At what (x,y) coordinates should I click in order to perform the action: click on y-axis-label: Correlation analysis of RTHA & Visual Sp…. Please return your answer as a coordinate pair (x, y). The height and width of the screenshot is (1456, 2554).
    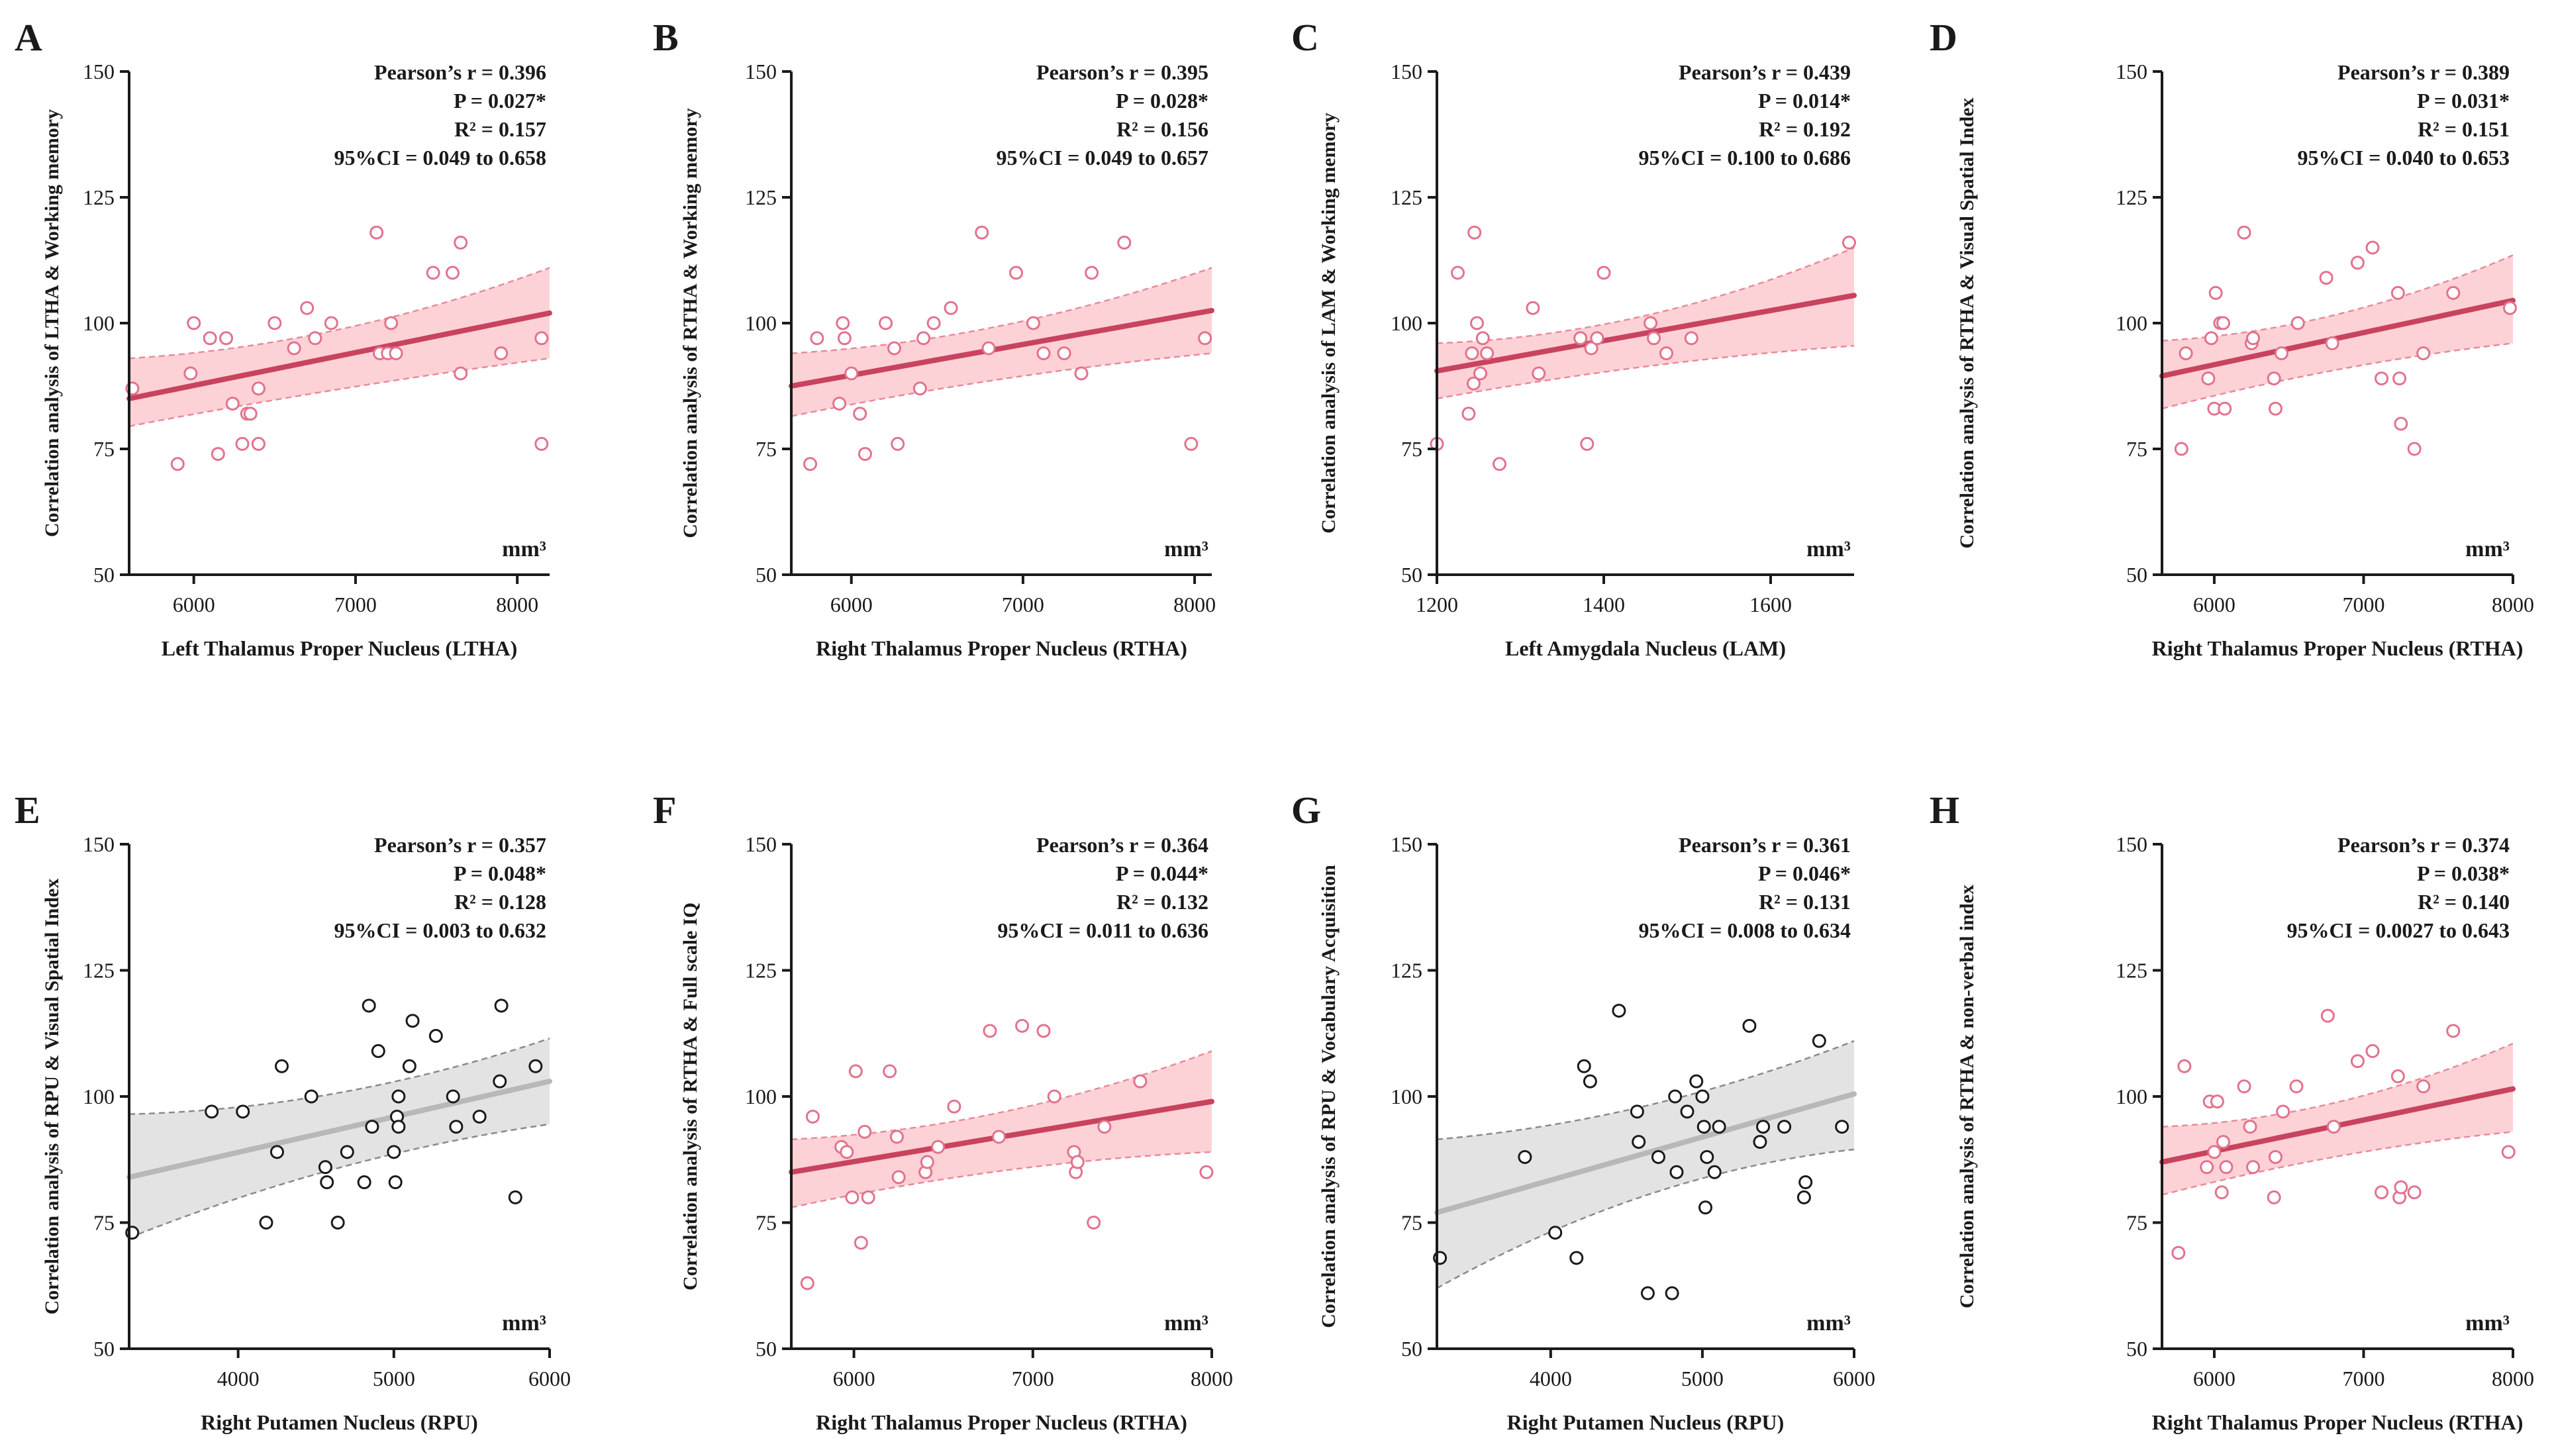
    Looking at the image, I should click on (1967, 323).